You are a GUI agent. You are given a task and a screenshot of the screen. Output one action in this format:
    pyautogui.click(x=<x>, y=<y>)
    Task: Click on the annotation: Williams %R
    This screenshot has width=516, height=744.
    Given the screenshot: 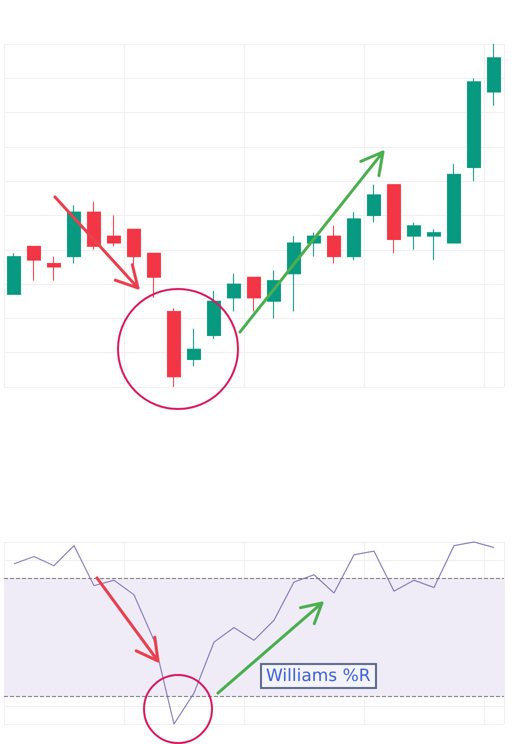 What is the action you would take?
    pyautogui.click(x=318, y=676)
    